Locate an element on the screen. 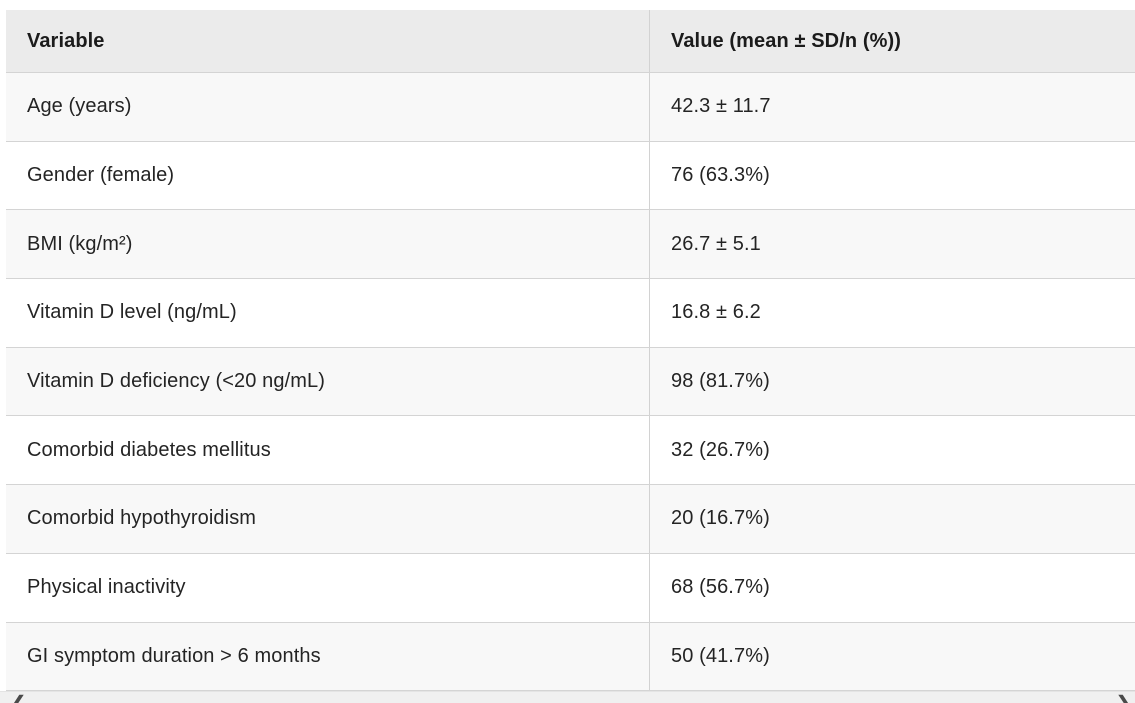 This screenshot has height=703, width=1135. table-row: Gender (female) 76 (63.3%) is located at coordinates (570, 176).